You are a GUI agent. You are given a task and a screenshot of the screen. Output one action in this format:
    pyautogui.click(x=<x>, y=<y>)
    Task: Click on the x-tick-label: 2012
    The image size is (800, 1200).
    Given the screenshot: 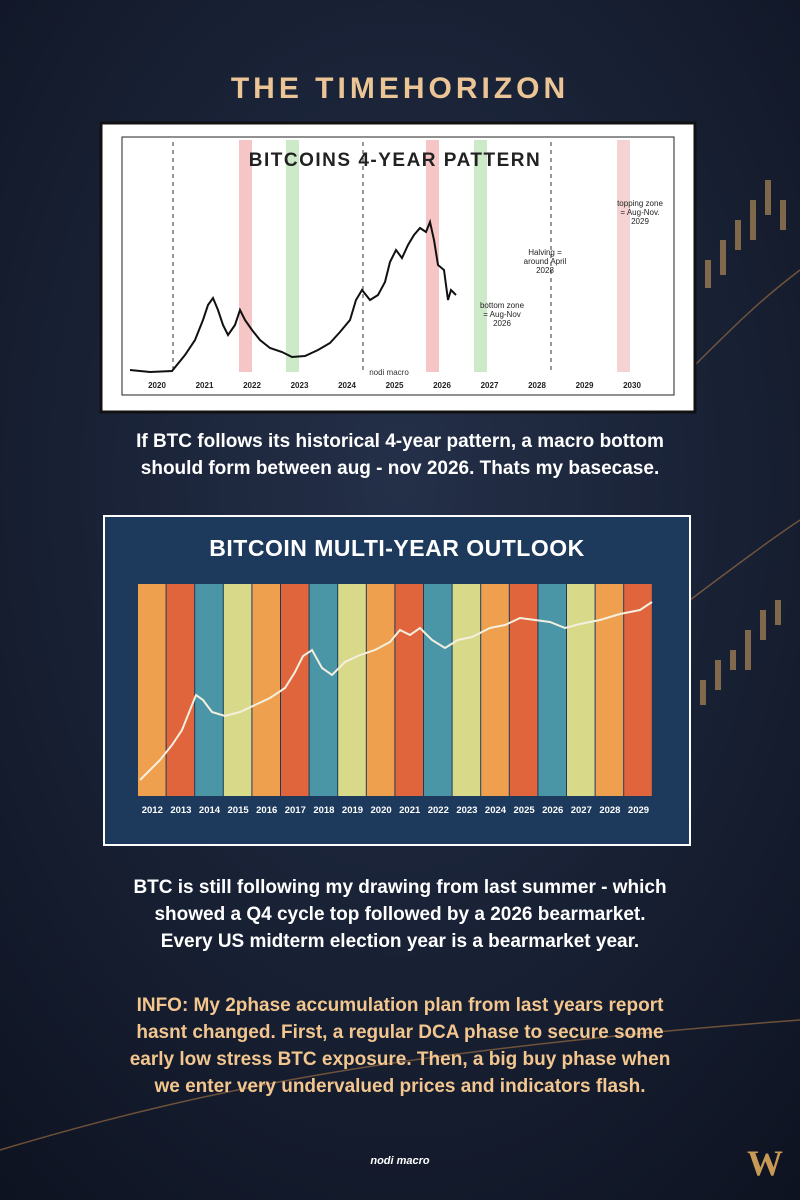 What is the action you would take?
    pyautogui.click(x=152, y=810)
    